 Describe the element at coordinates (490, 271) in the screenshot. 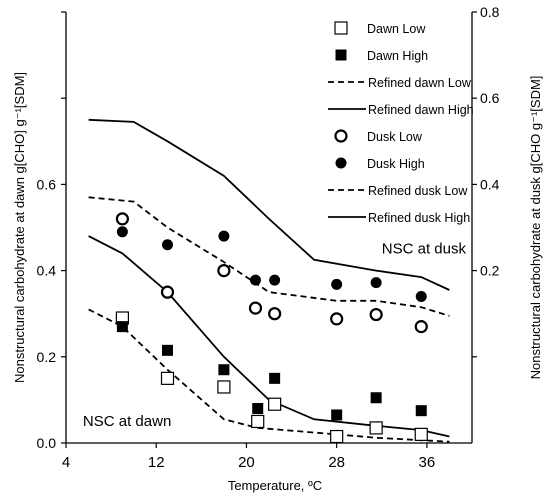

I see `y-right-tick-label: 0.2` at that location.